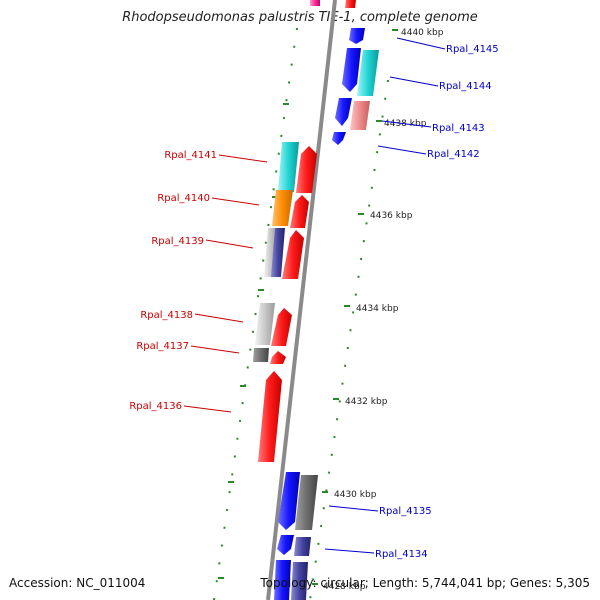 Image resolution: width=600 pixels, height=600 pixels. Describe the element at coordinates (155, 406) in the screenshot. I see `gene-label: Rpal_4136` at that location.